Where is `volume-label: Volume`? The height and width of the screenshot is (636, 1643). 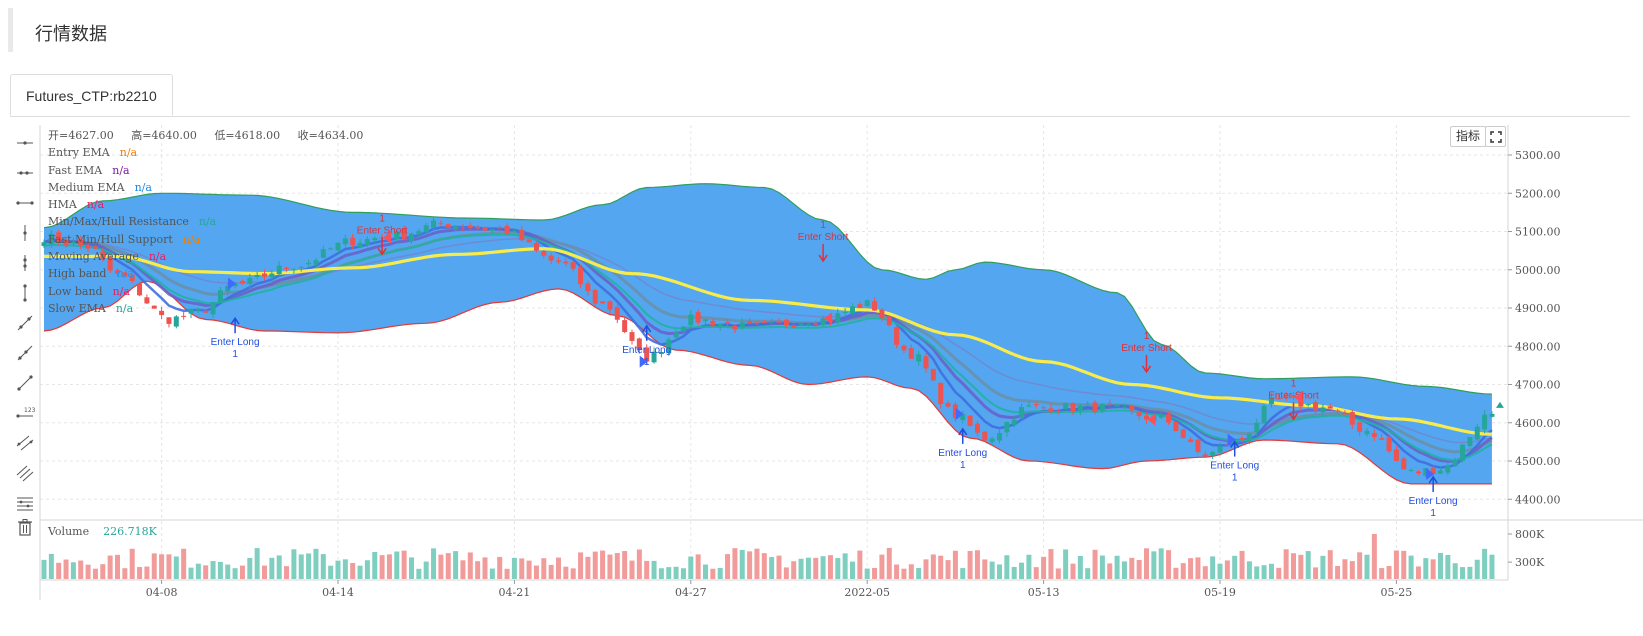 volume-label: Volume is located at coordinates (69, 531).